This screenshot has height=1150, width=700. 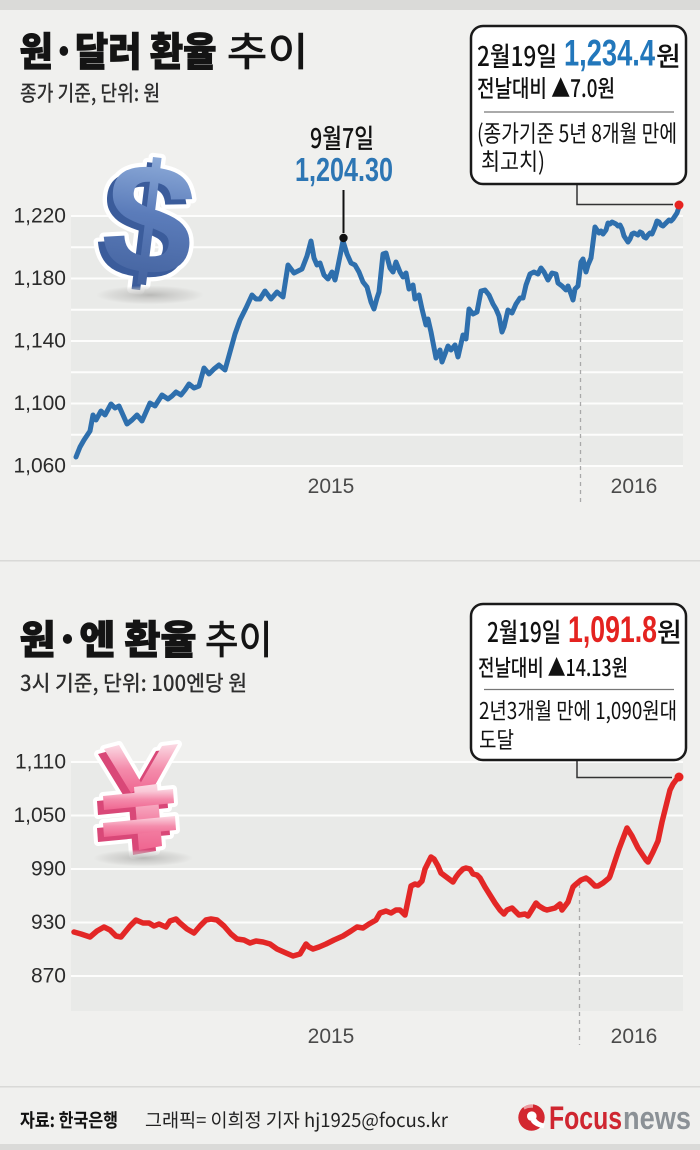 I want to click on svg-text: Focus, so click(x=585, y=1118).